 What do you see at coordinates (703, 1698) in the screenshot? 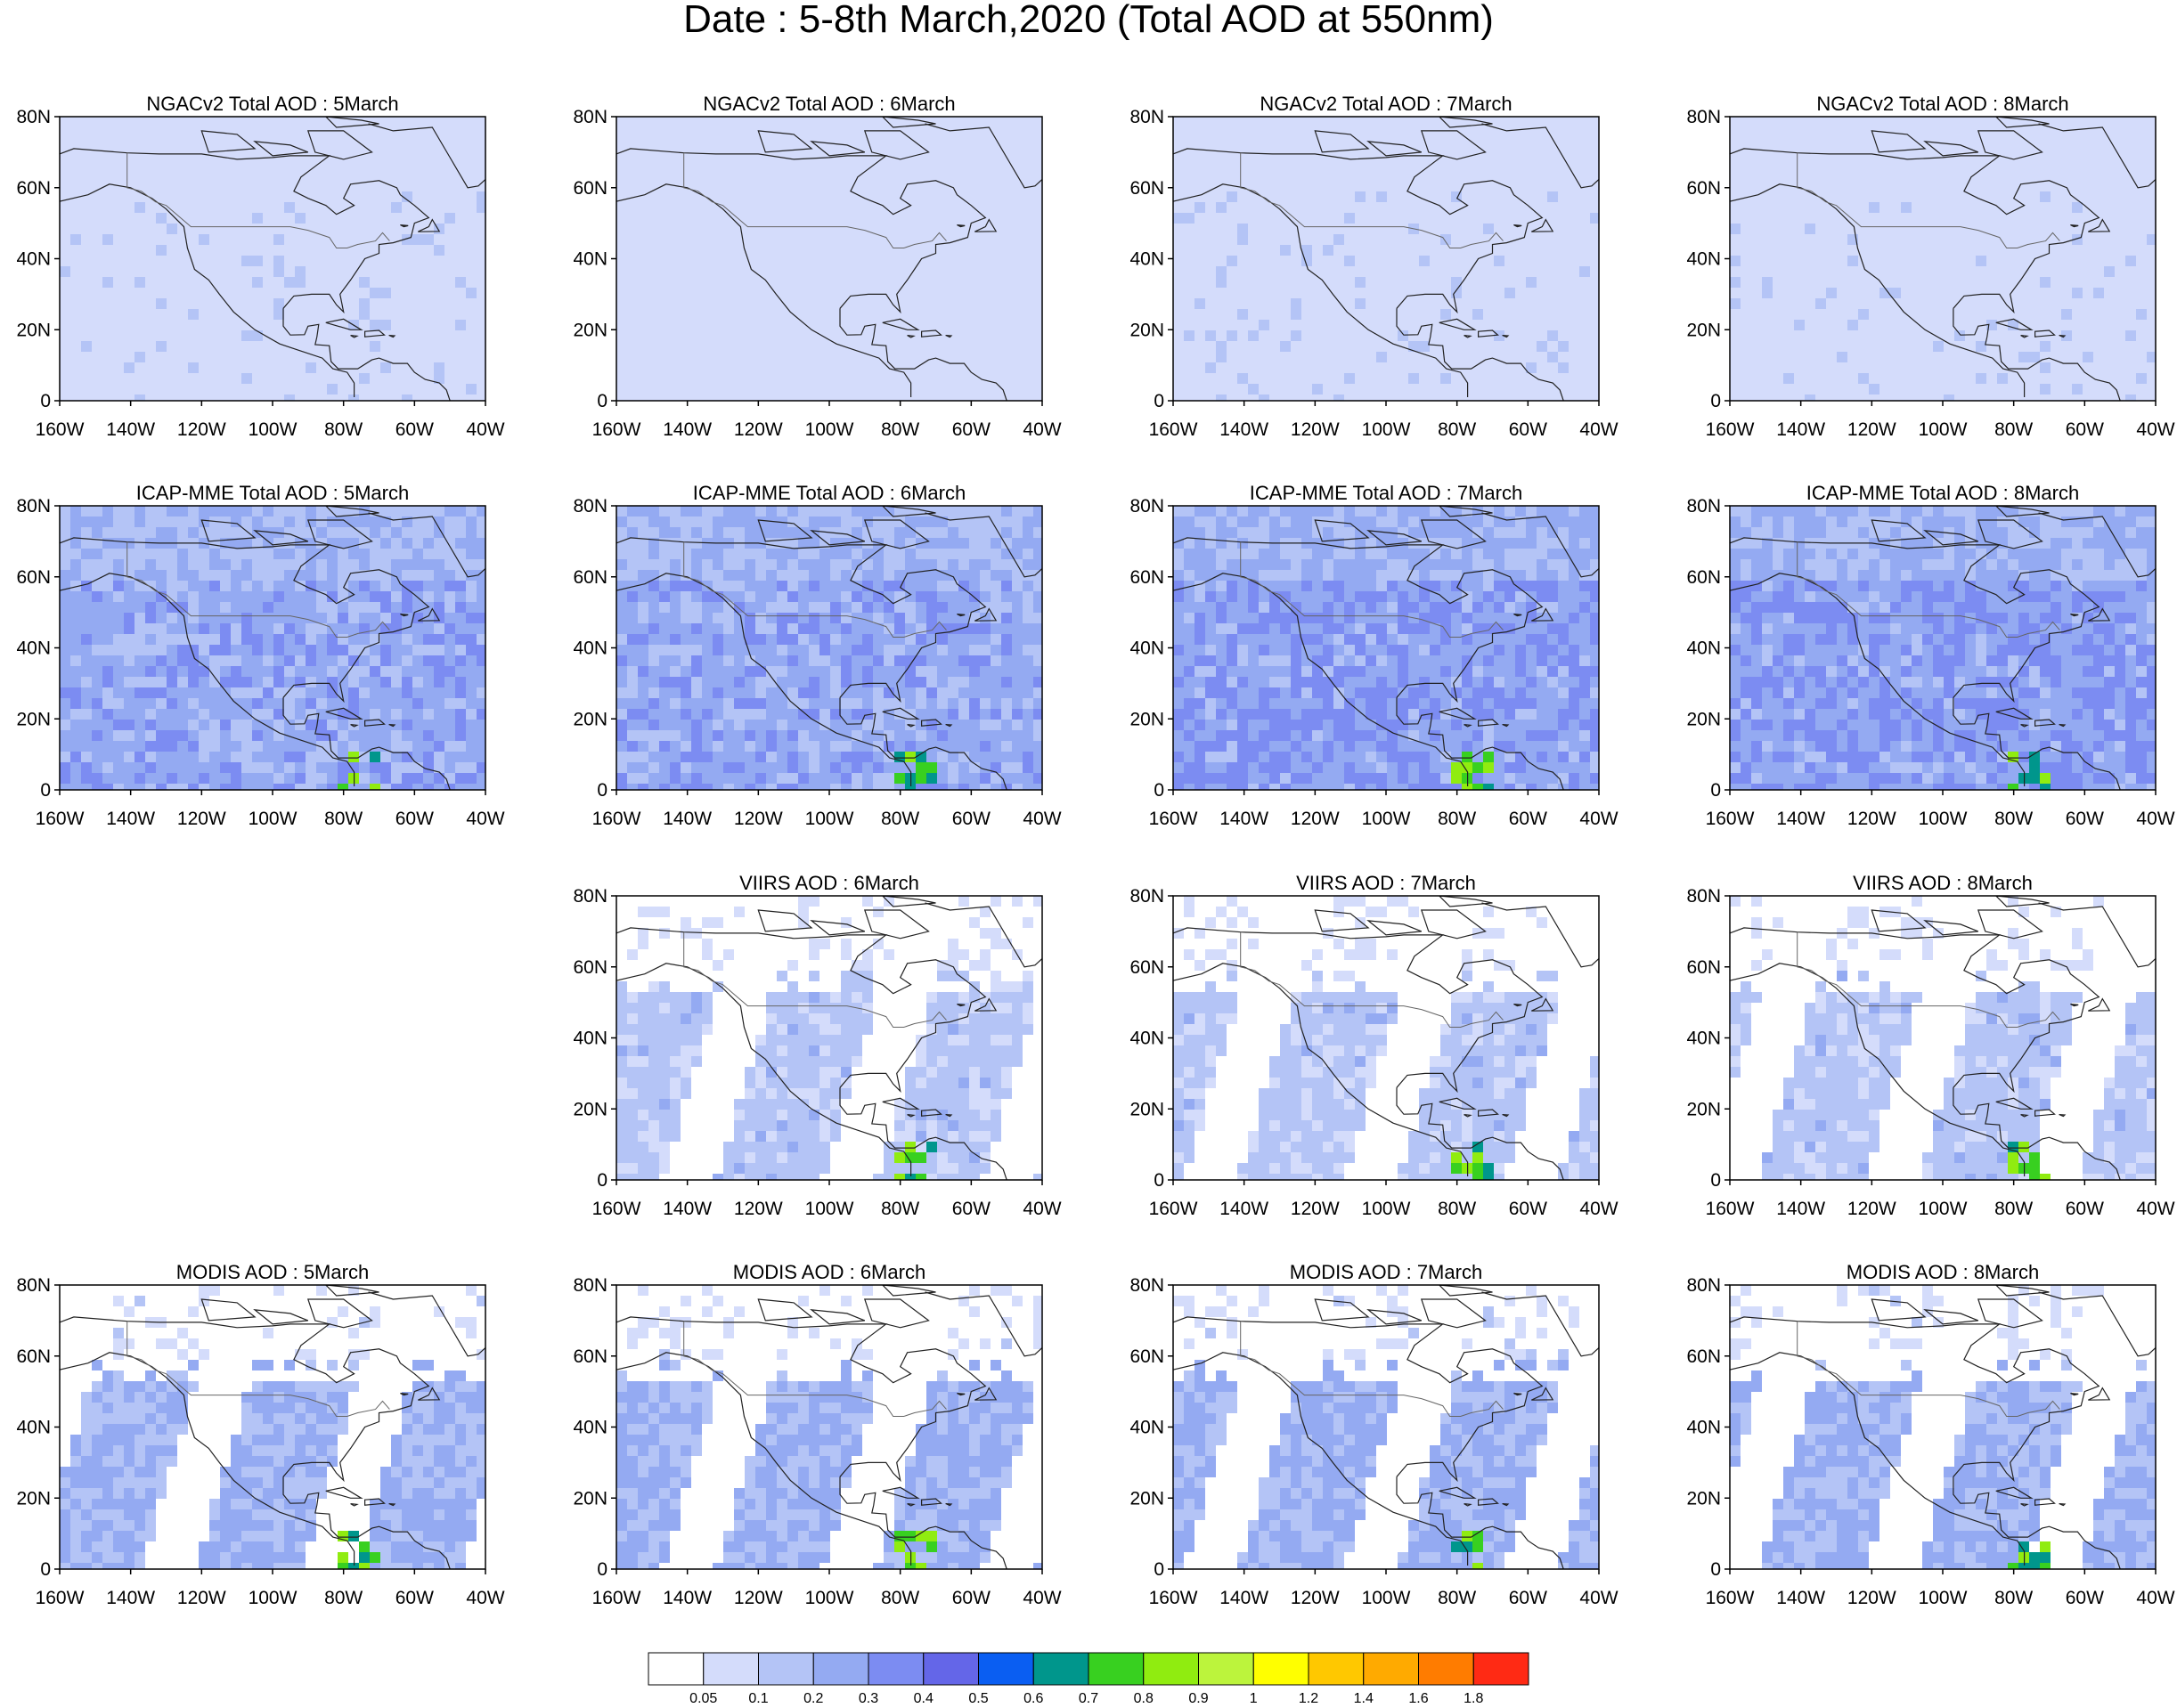
I see `colorbar-label: 0.05` at bounding box center [703, 1698].